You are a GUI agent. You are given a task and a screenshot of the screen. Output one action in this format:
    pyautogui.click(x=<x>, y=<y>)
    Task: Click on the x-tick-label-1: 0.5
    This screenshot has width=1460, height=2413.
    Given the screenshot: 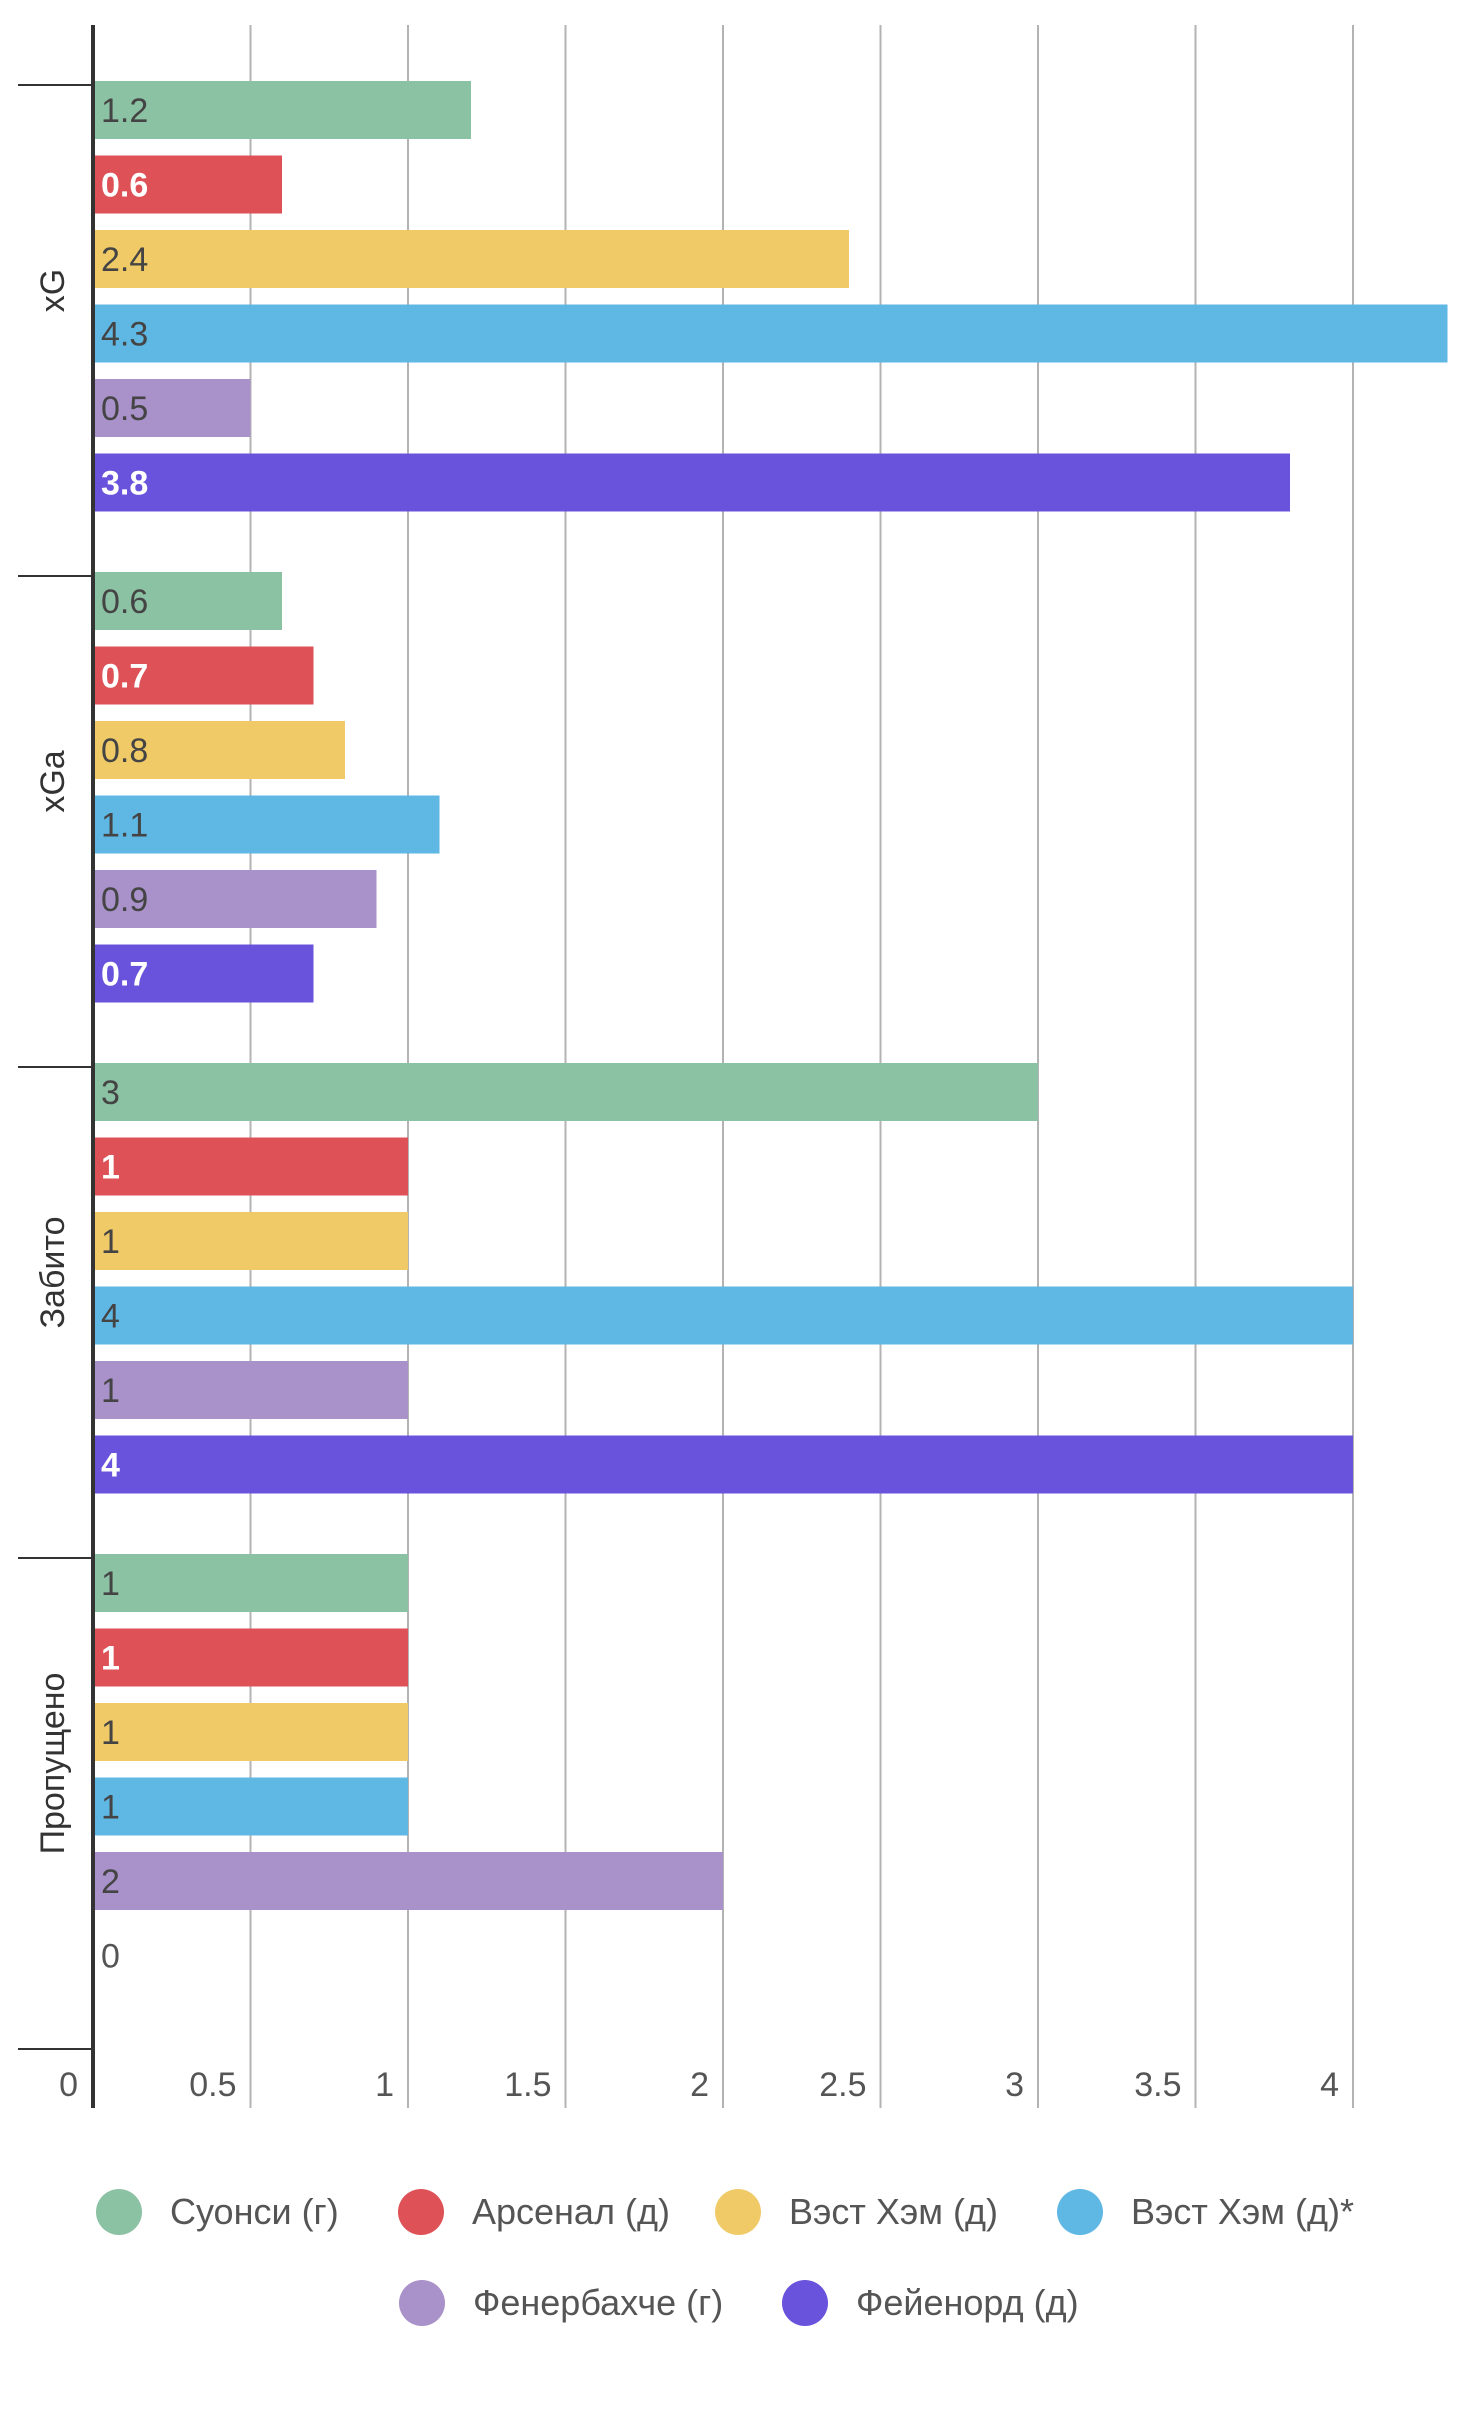 What is the action you would take?
    pyautogui.click(x=212, y=2085)
    